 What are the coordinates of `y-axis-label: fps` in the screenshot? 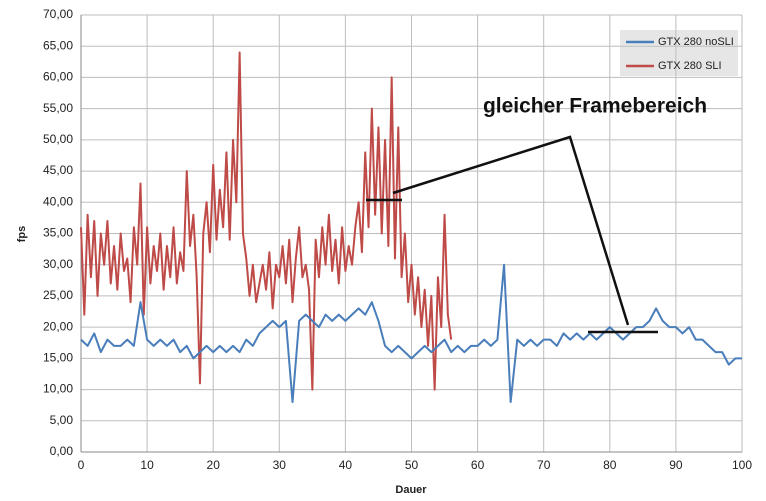 It's located at (22, 234).